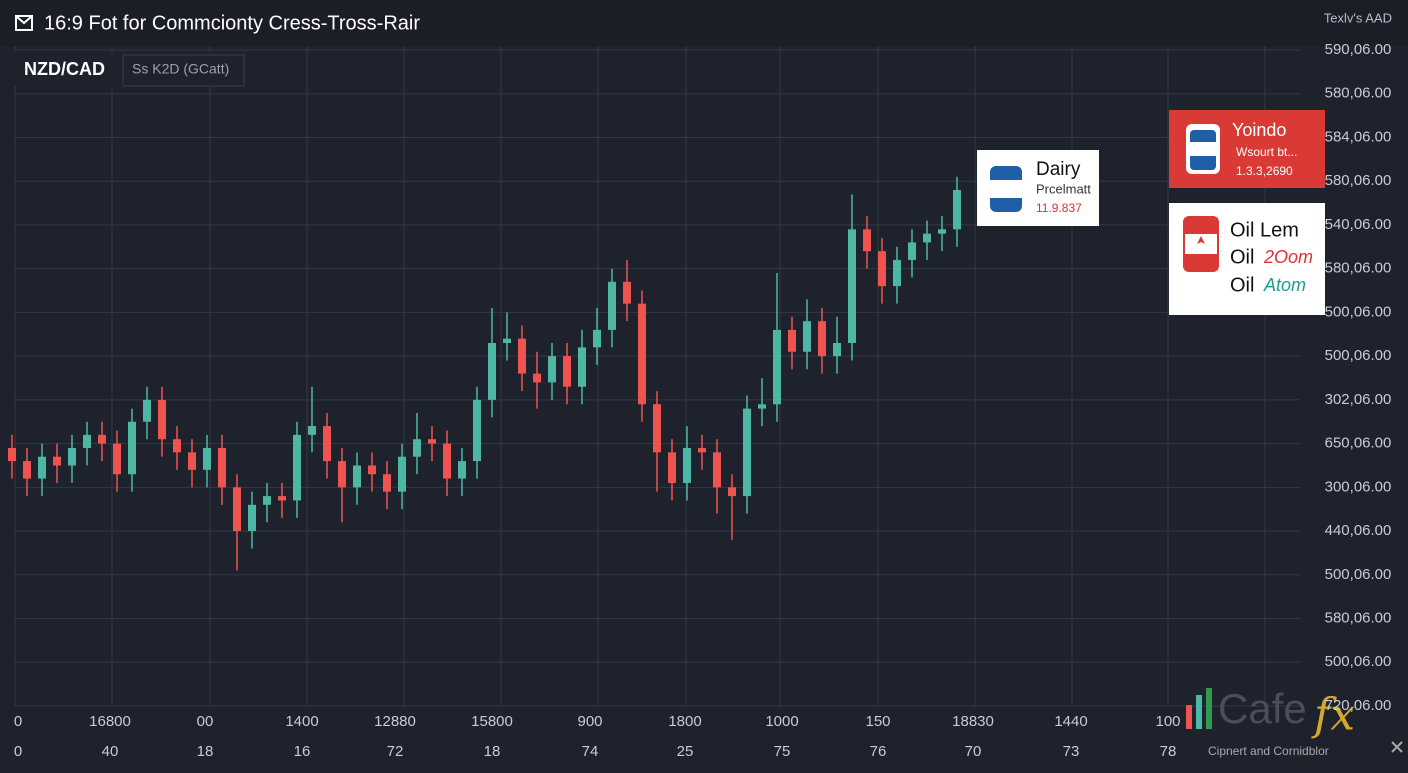 The width and height of the screenshot is (1408, 773). I want to click on y-tick-label: 590,06.00, so click(1358, 49).